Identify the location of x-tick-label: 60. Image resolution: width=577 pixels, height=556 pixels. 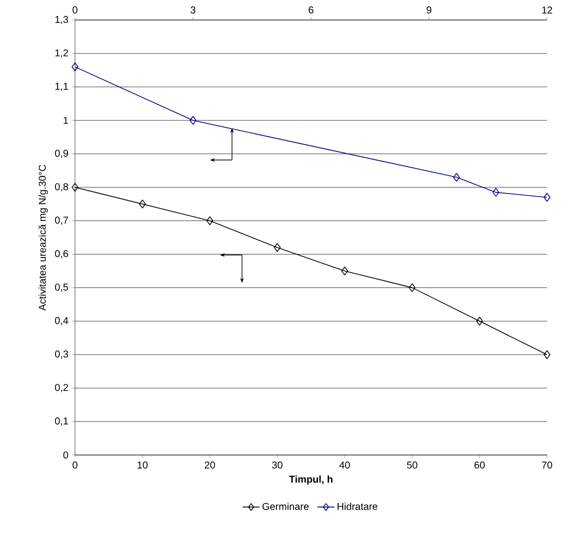
(479, 465).